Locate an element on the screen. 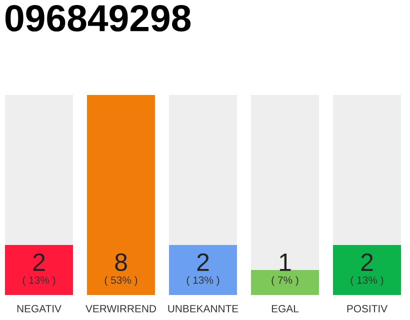 This screenshot has height=320, width=410. annotation: ( 7% ) is located at coordinates (285, 281).